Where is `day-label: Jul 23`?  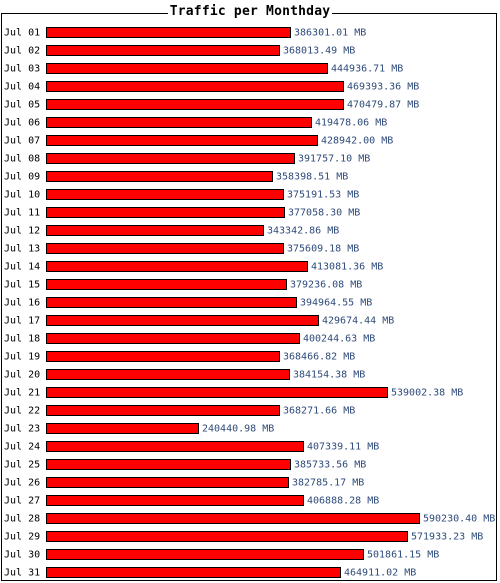 day-label: Jul 23 is located at coordinates (22, 429).